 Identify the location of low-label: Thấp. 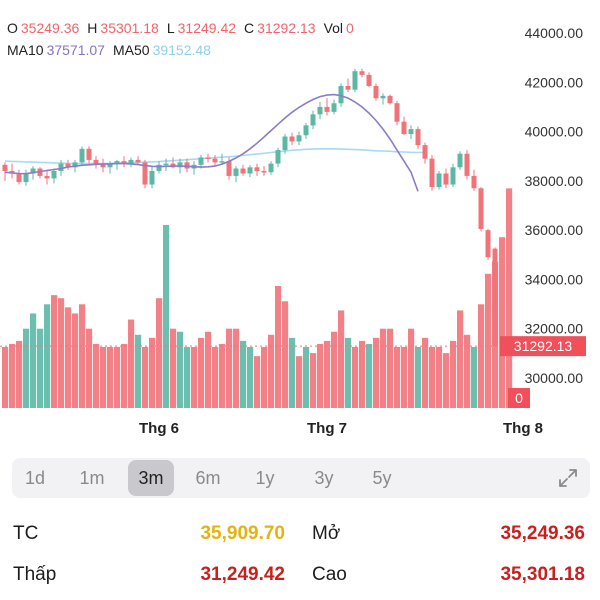
(35, 574).